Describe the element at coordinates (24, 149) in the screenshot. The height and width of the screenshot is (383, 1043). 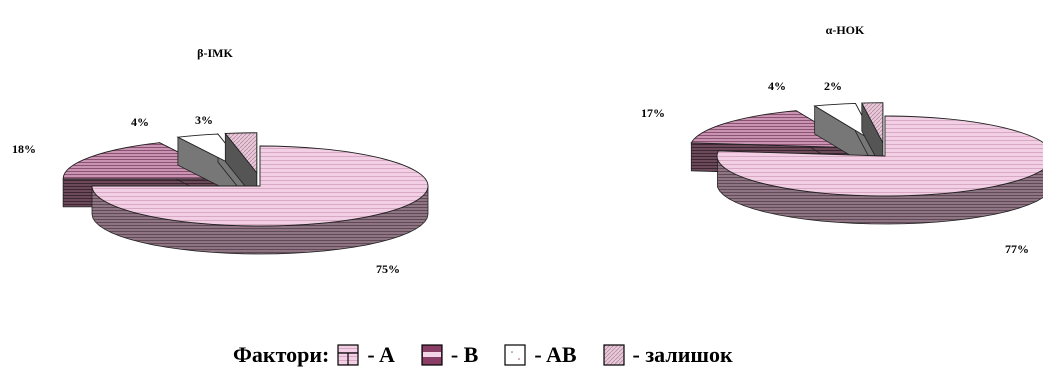
I see `data-label-b: 18%` at that location.